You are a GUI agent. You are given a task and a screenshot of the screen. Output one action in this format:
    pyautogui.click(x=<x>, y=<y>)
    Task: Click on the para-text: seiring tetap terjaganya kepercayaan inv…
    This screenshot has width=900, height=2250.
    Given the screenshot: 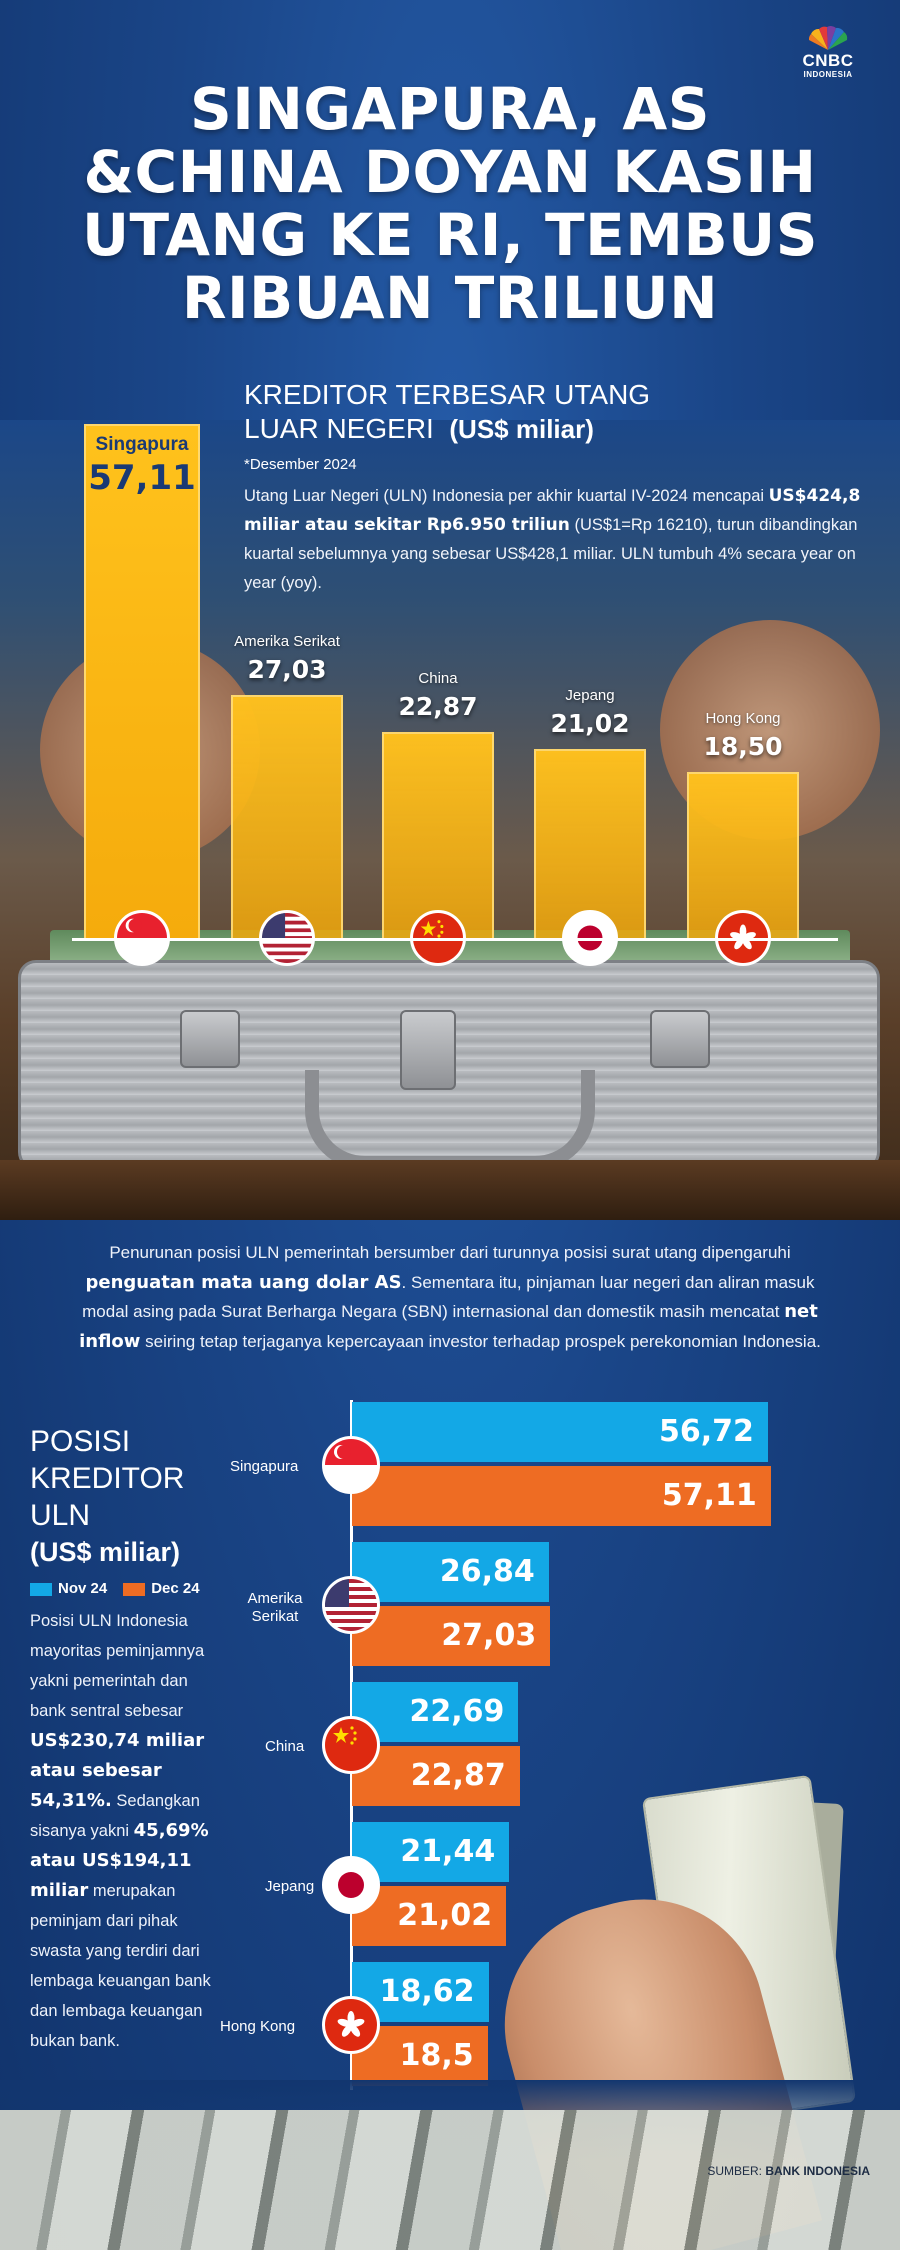 What is the action you would take?
    pyautogui.click(x=480, y=1341)
    